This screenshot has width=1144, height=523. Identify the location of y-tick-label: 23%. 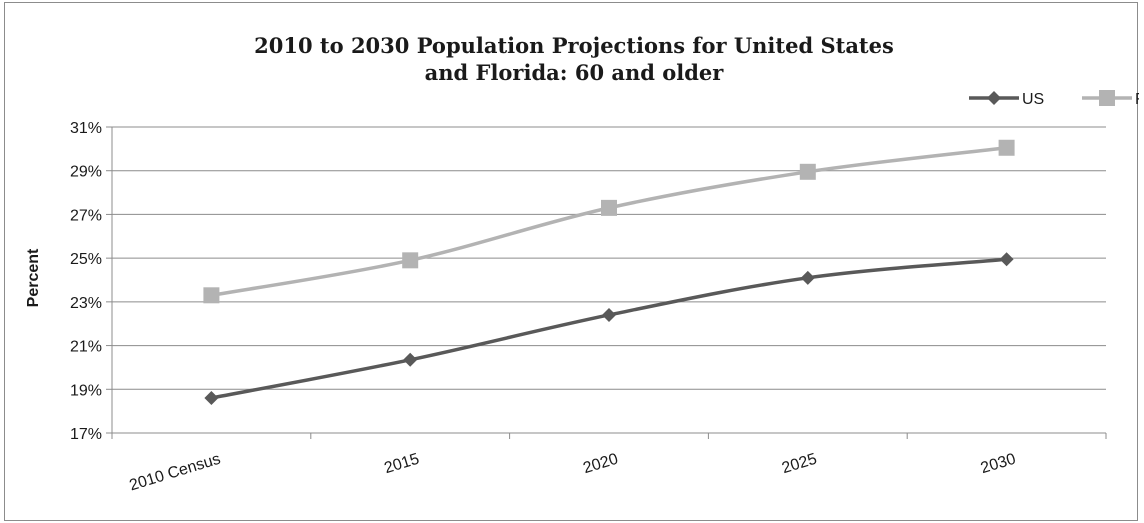
(86, 303).